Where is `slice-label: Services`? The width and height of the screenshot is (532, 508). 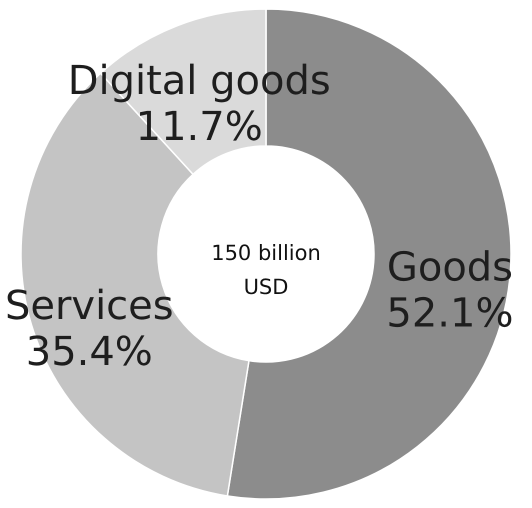
slice-label: Services is located at coordinates (89, 306).